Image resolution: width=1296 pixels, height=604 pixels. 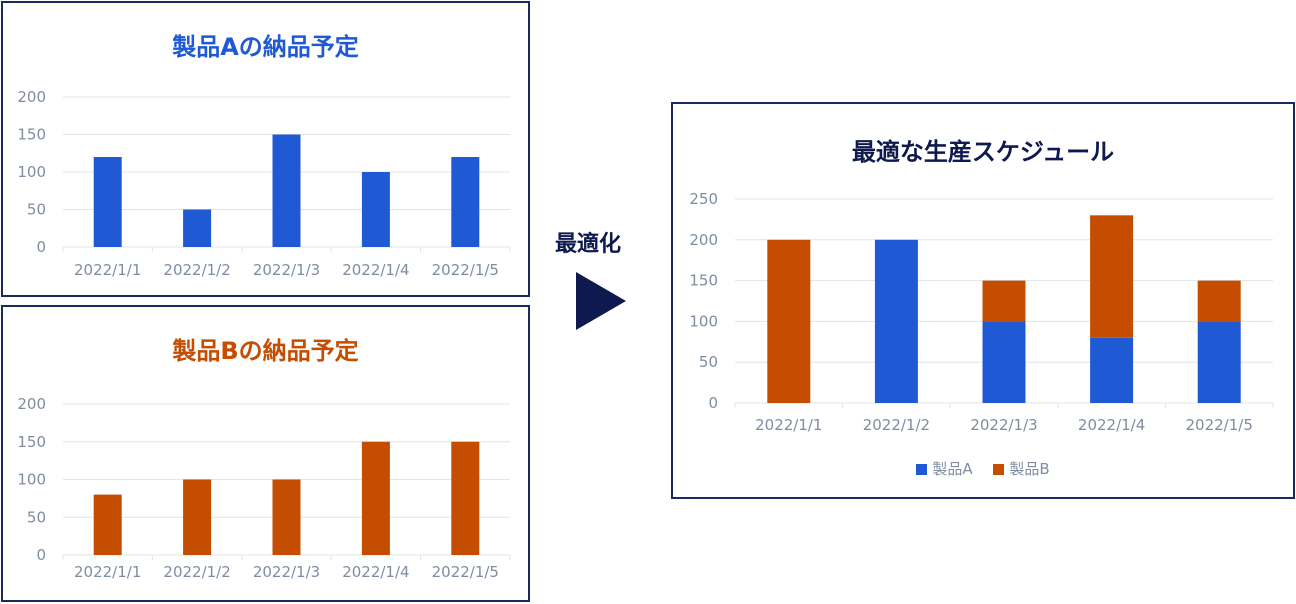 I want to click on chart-title: 最適な生産スケジュール, so click(x=983, y=152).